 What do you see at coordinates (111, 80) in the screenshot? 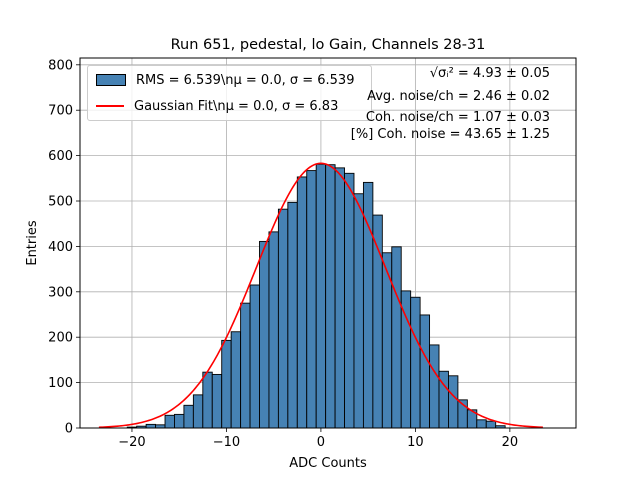
I see `legend-swatch-histogram` at bounding box center [111, 80].